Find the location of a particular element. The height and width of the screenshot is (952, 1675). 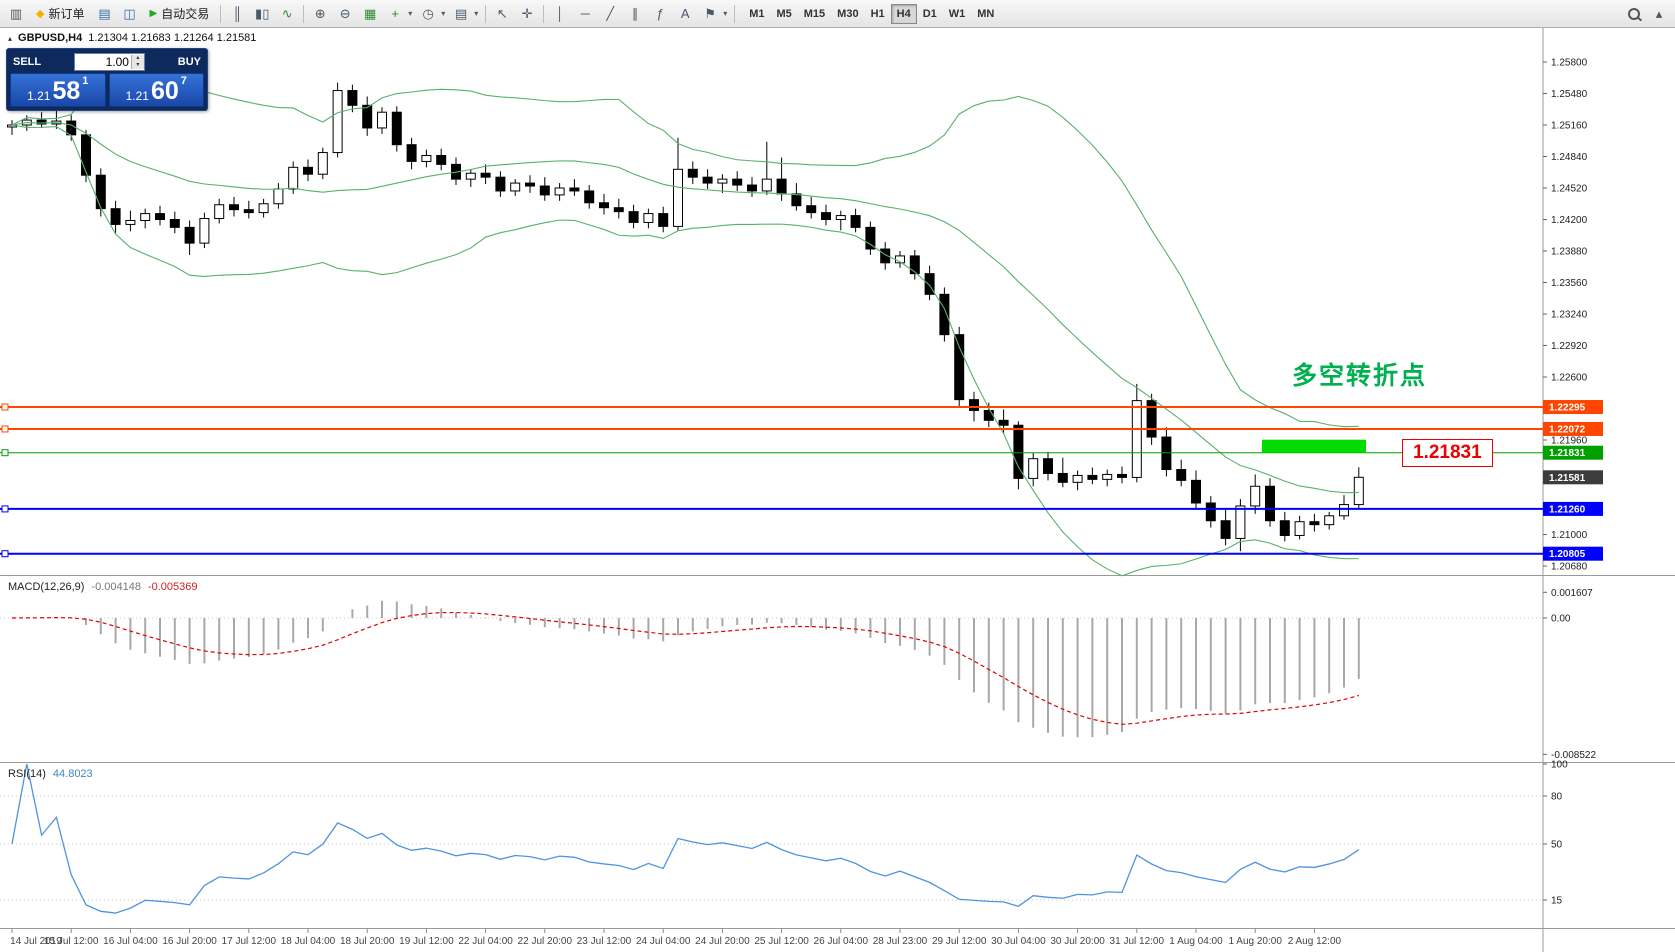

svg-text: 24 Jul 04:00 is located at coordinates (663, 941).